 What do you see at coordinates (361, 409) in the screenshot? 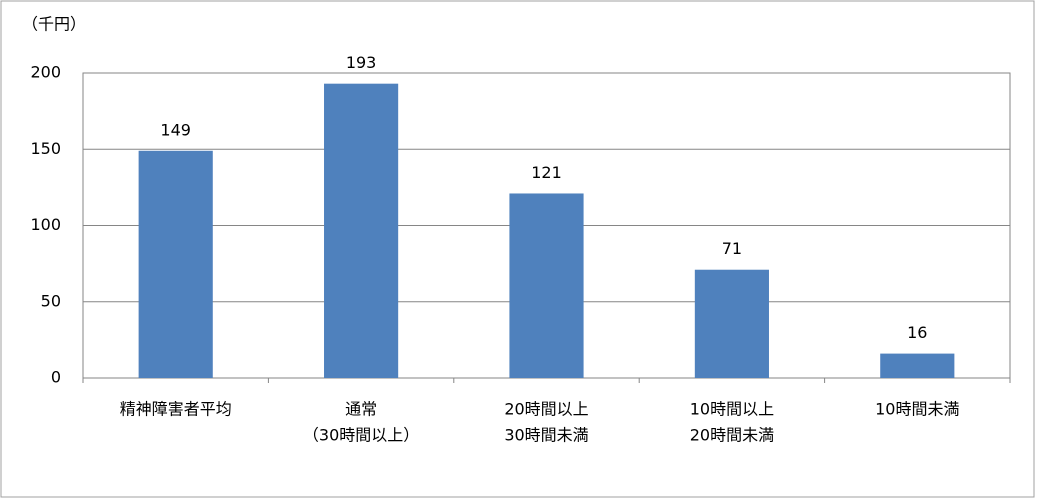
I see `x-tick-label: 通常` at bounding box center [361, 409].